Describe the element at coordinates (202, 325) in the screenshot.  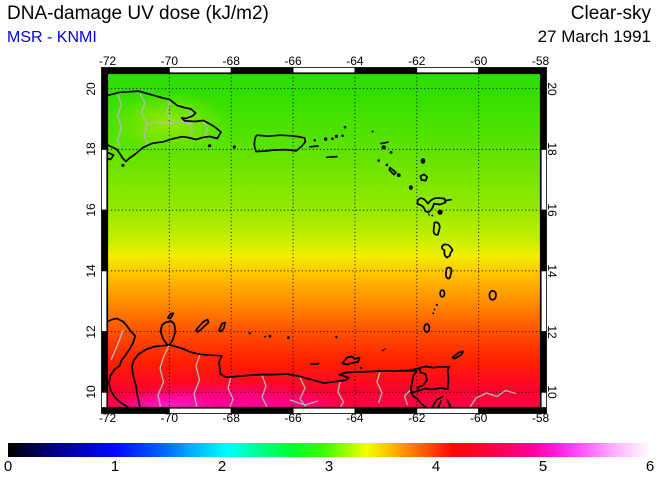
I see `coast-curacao` at that location.